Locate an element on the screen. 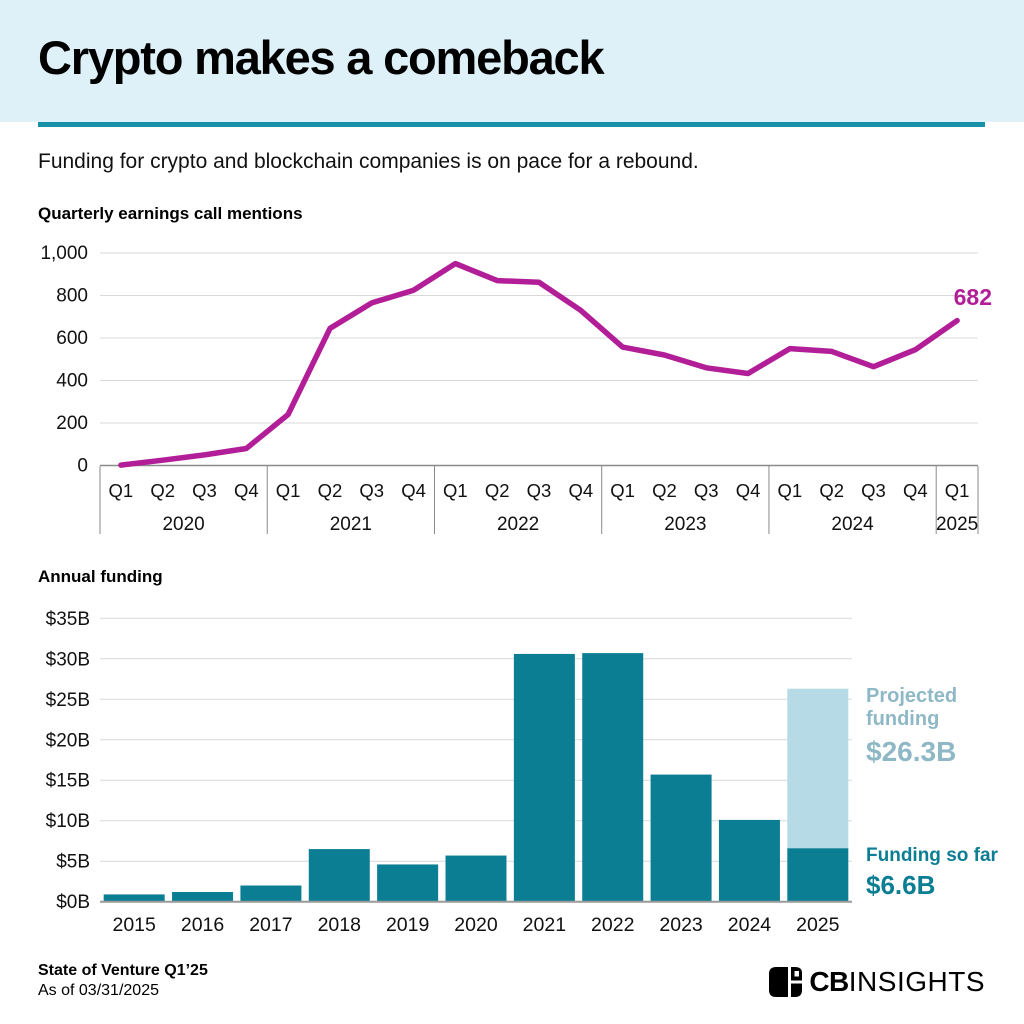 This screenshot has width=1024, height=1024. logo-text-insights: INSIGHTS is located at coordinates (916, 981).